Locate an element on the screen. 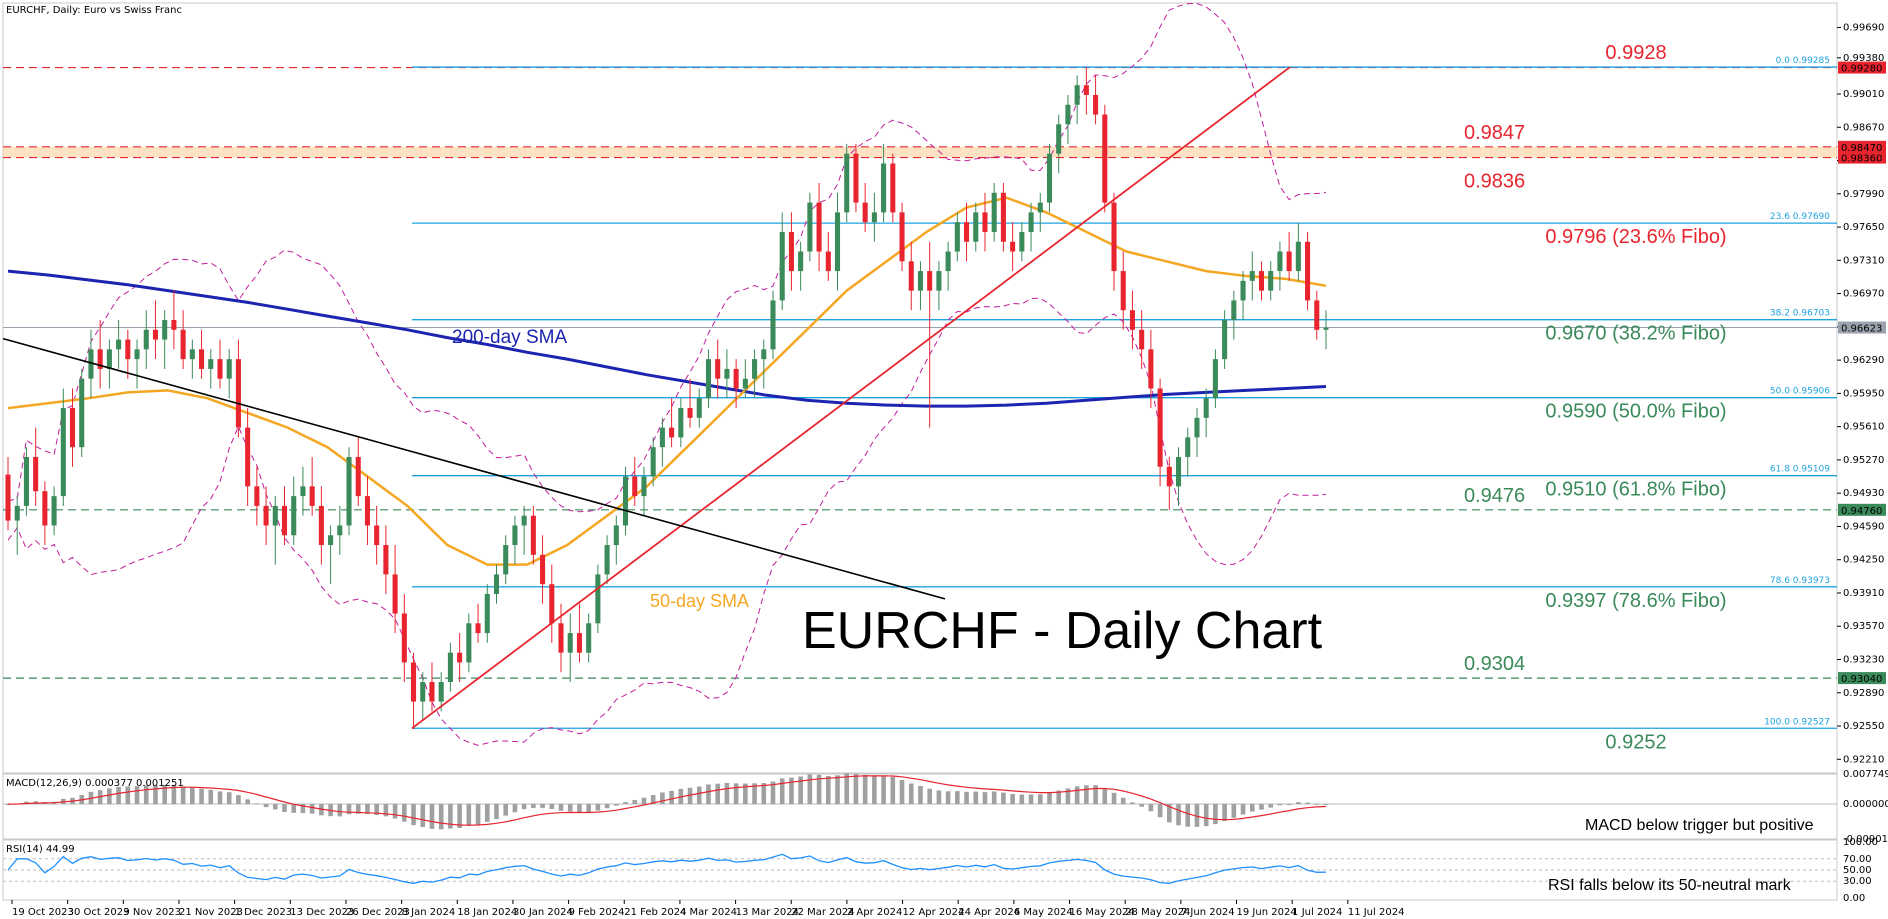 The width and height of the screenshot is (1888, 919). macd-signal-line is located at coordinates (667, 800).